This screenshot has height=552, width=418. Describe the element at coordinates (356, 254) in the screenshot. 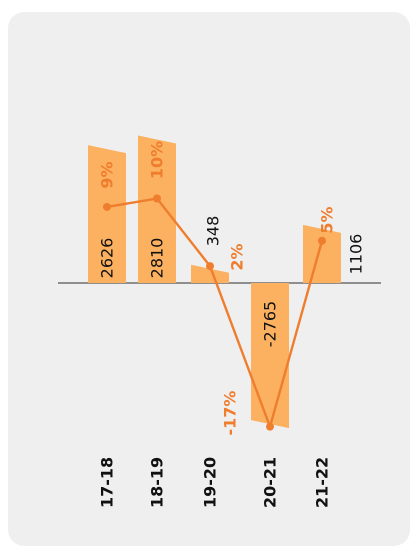

I see `value-label-21-22: 1106` at that location.